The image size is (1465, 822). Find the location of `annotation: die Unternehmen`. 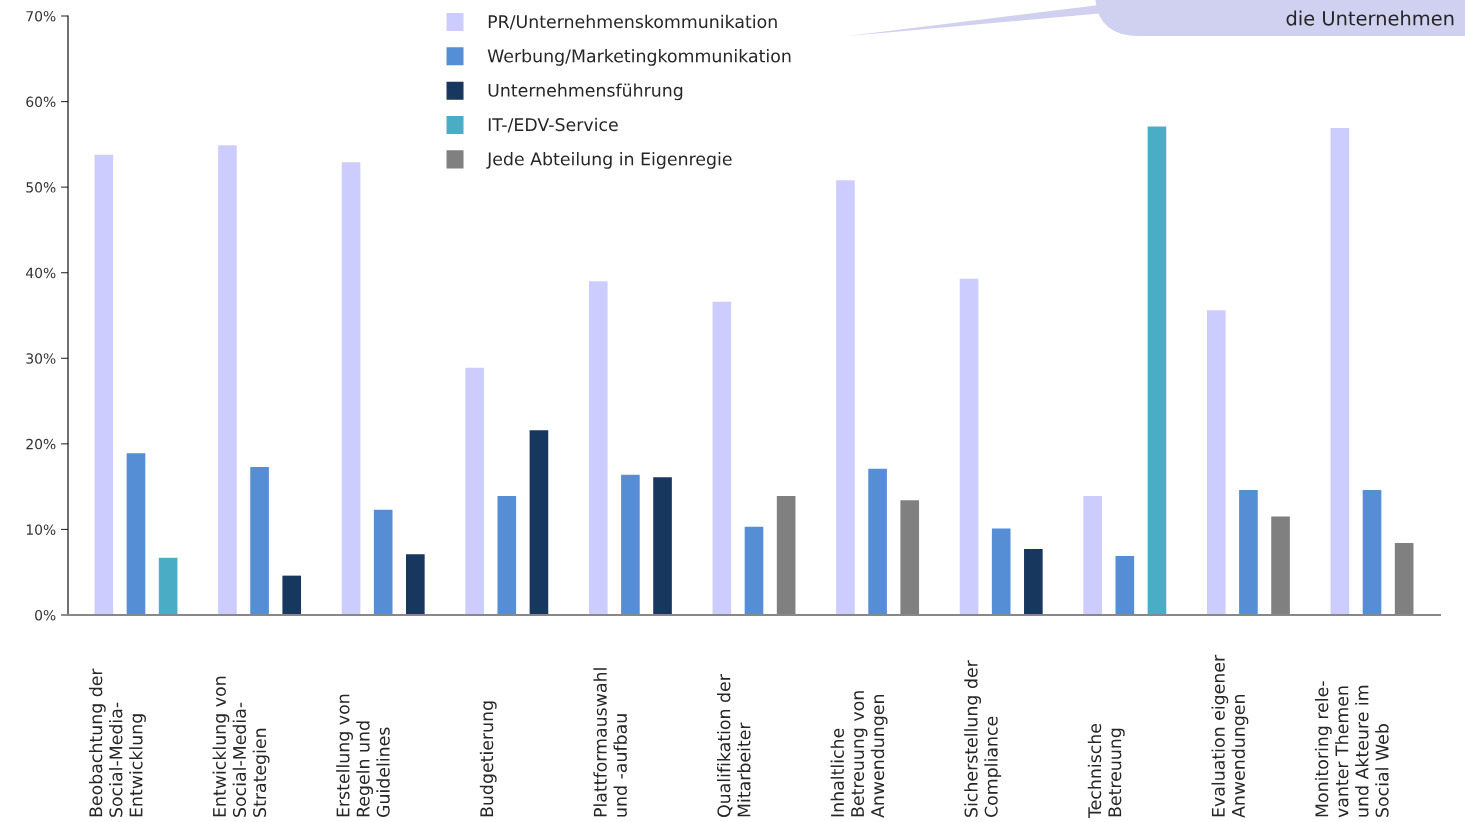

annotation: die Unternehmen is located at coordinates (1370, 18).